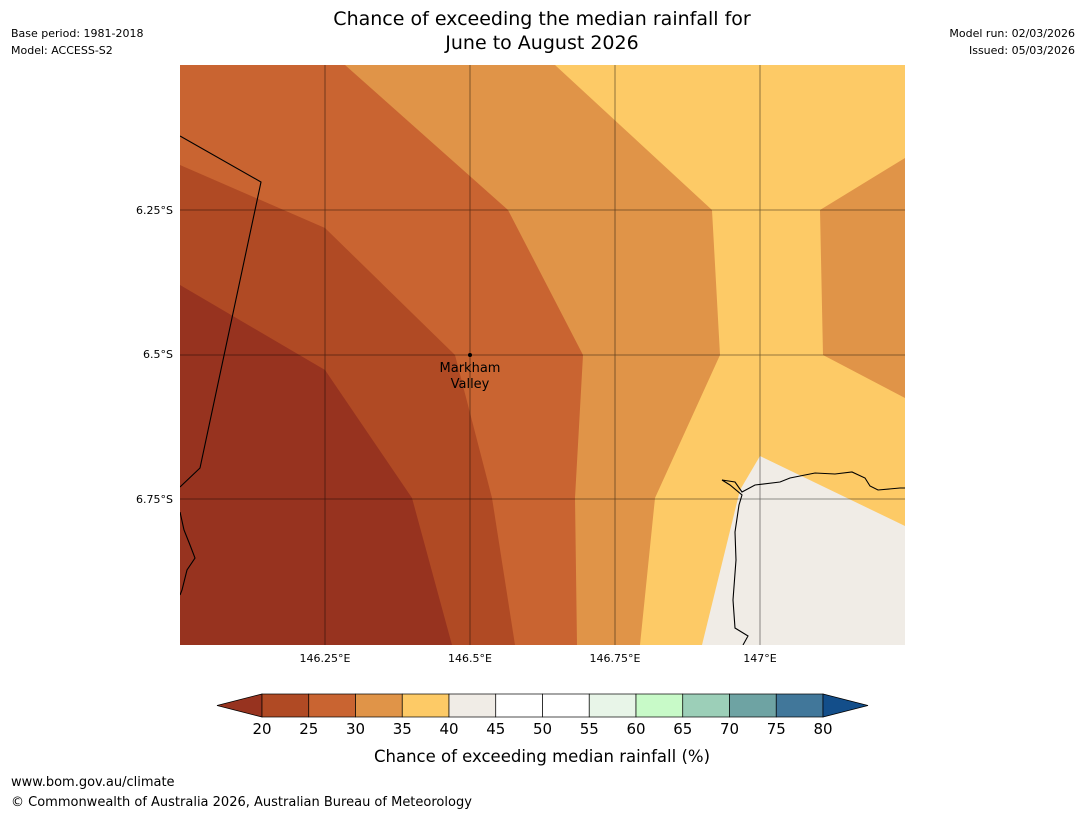 The height and width of the screenshot is (816, 1085). What do you see at coordinates (188, 553) in the screenshot?
I see `western-coastline` at bounding box center [188, 553].